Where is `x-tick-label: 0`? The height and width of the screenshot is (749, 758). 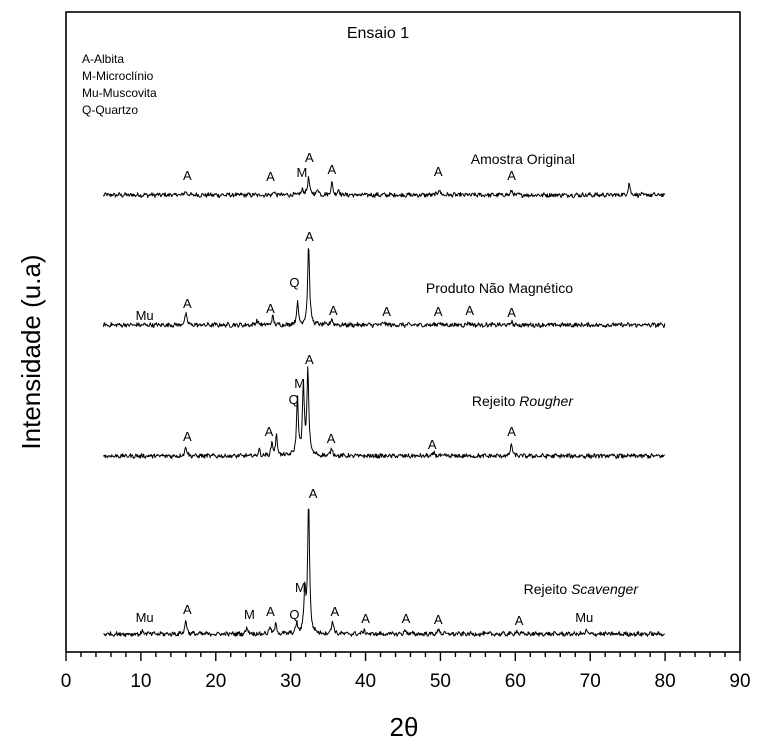
x-tick-label: 0 is located at coordinates (66, 681).